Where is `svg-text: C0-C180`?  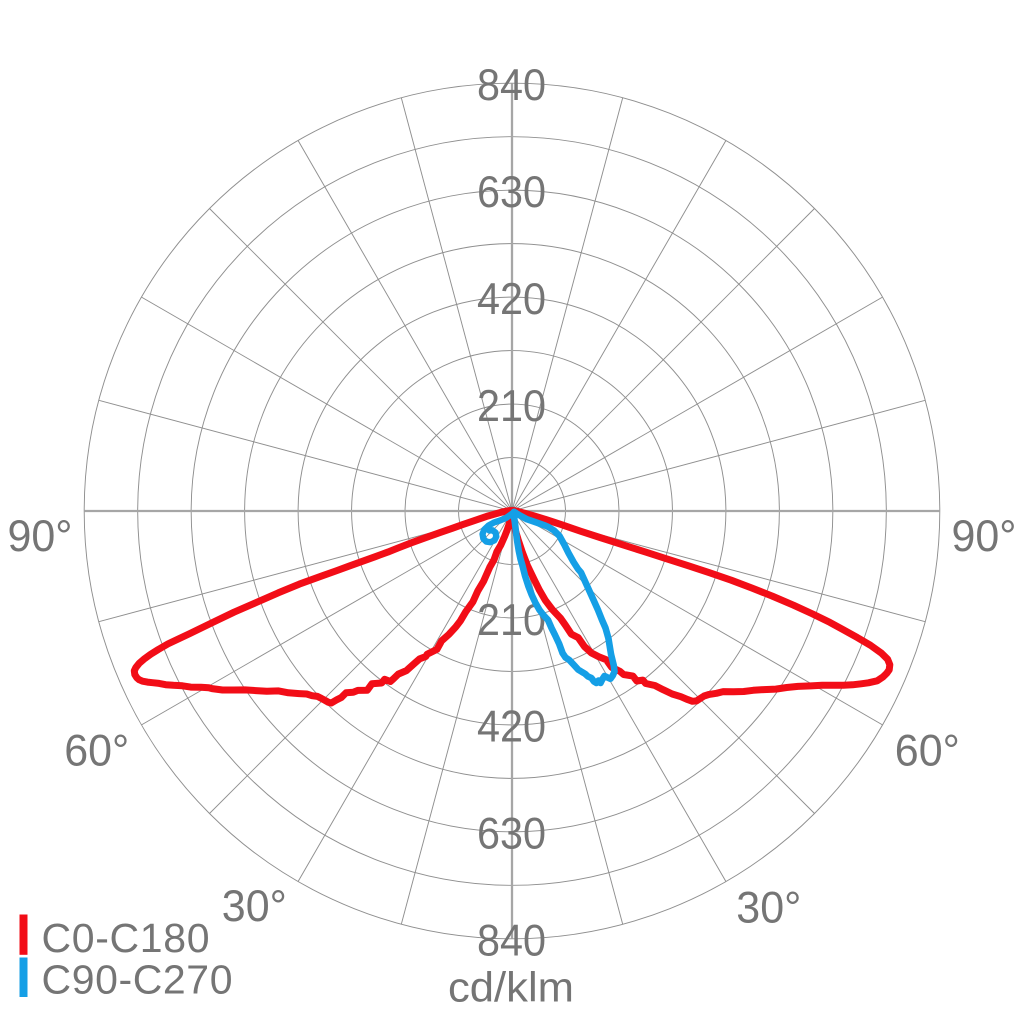 svg-text: C0-C180 is located at coordinates (126, 938).